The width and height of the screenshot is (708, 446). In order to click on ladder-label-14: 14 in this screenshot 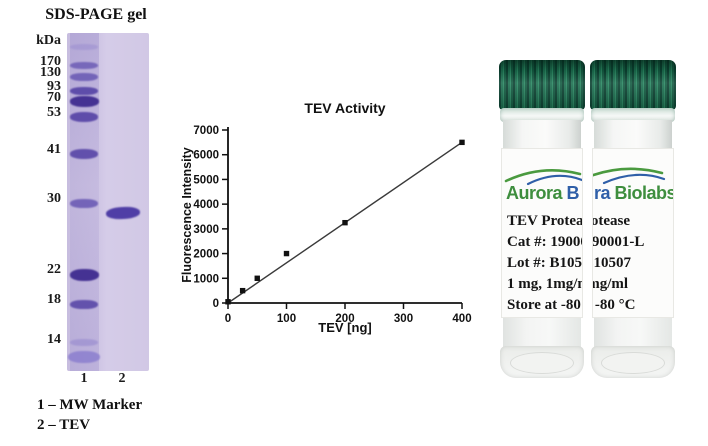, I will do `click(54, 339)`.